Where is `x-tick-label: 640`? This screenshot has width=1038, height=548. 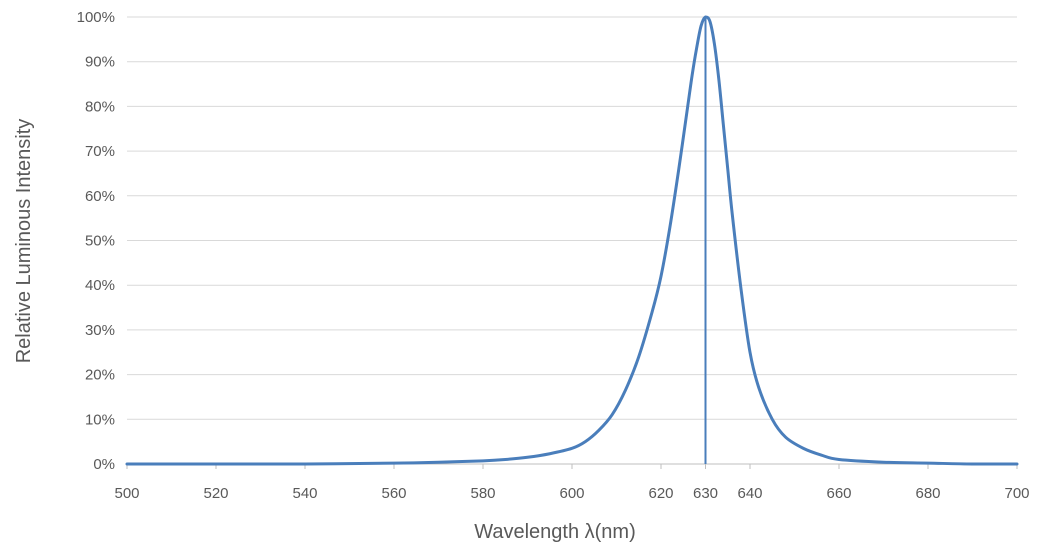 x-tick-label: 640 is located at coordinates (749, 493).